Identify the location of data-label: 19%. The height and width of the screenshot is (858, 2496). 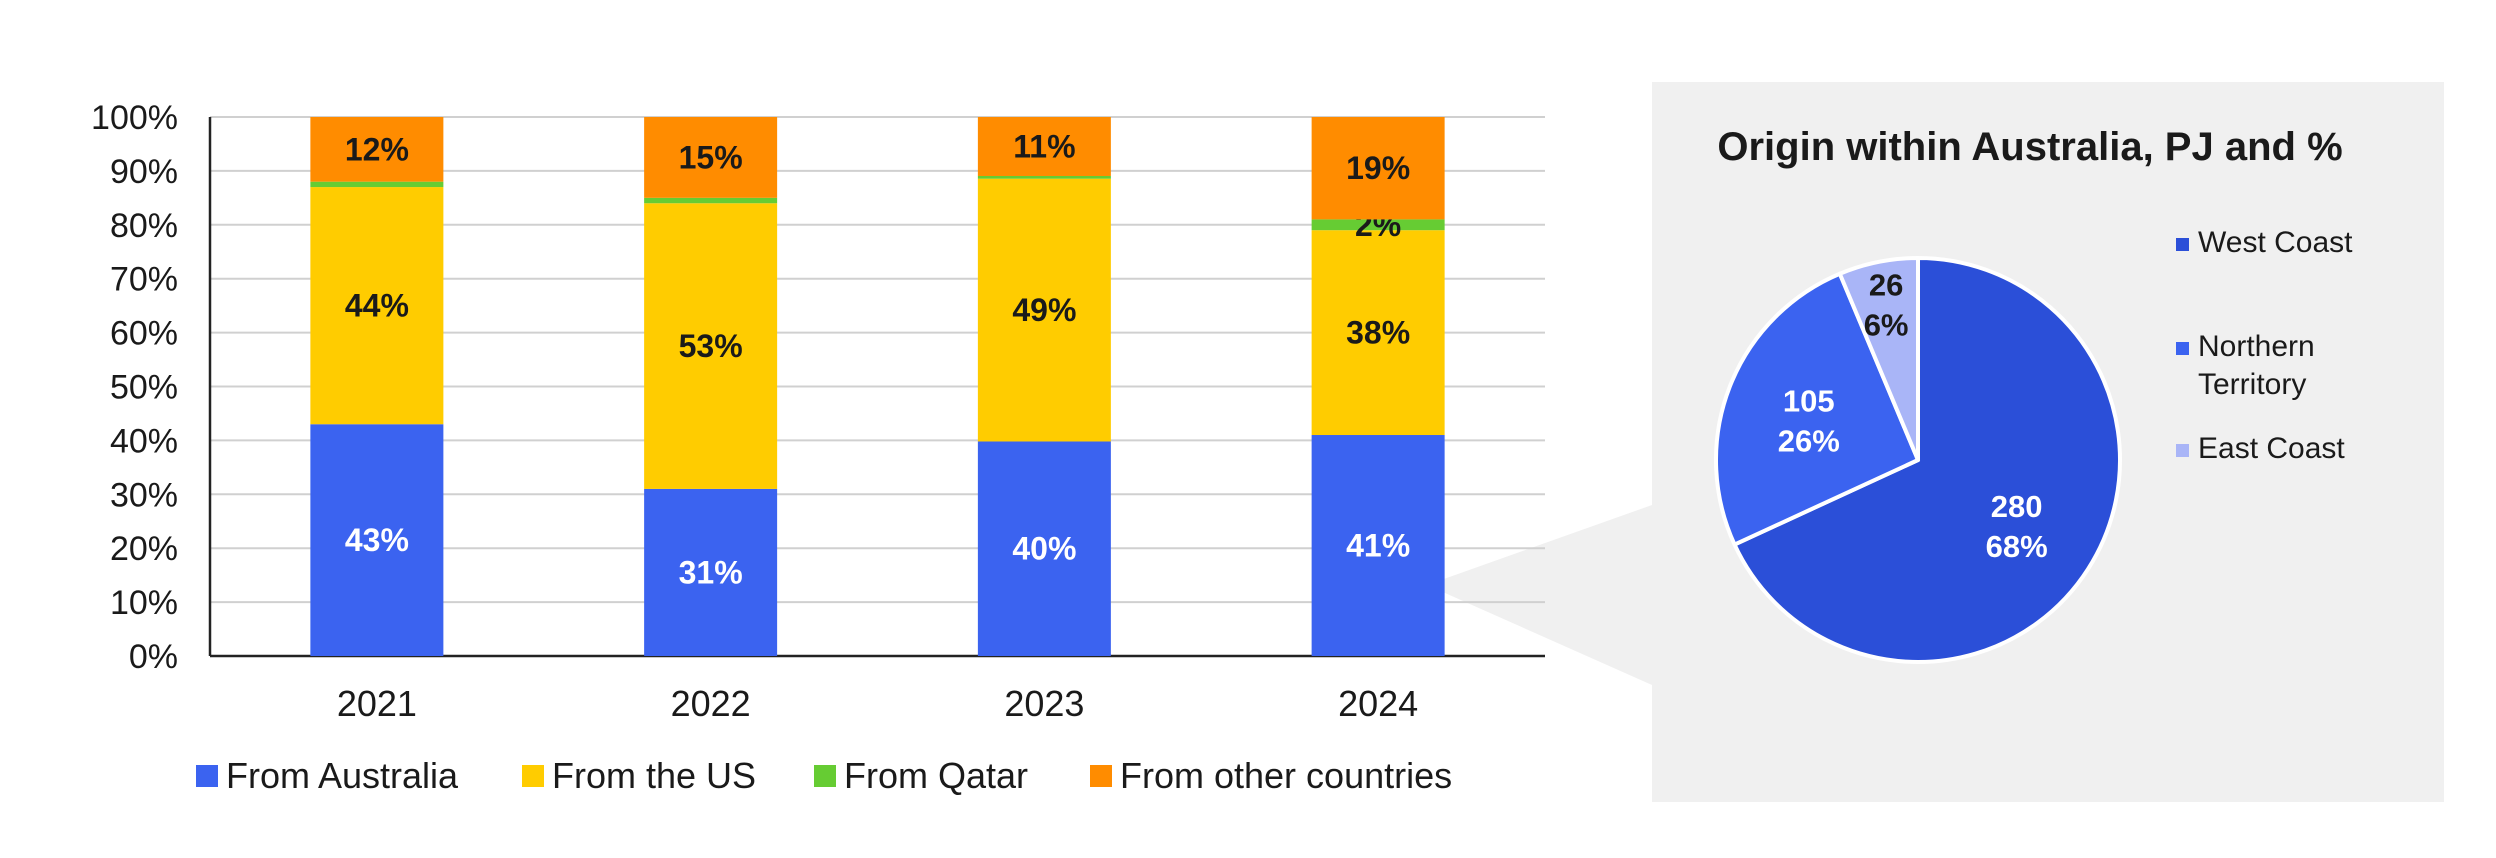
(1378, 168).